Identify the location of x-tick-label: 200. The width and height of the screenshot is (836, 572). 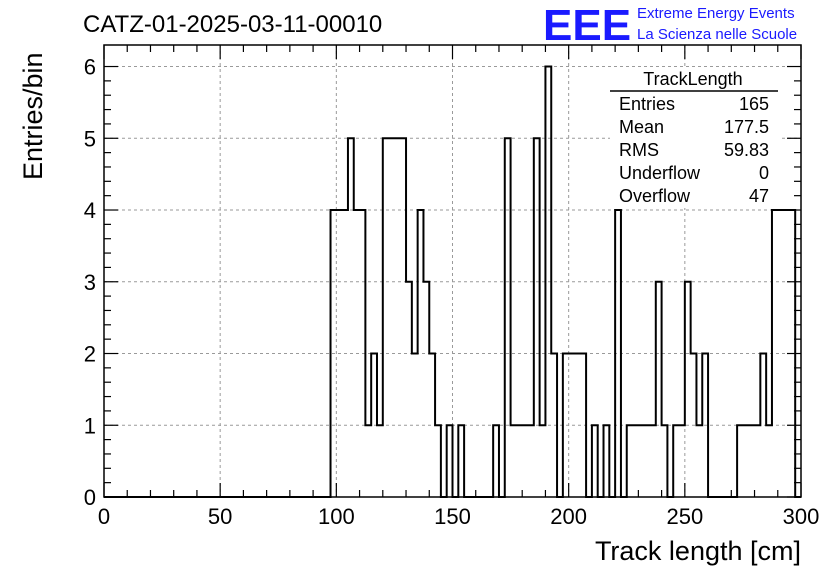
(568, 516).